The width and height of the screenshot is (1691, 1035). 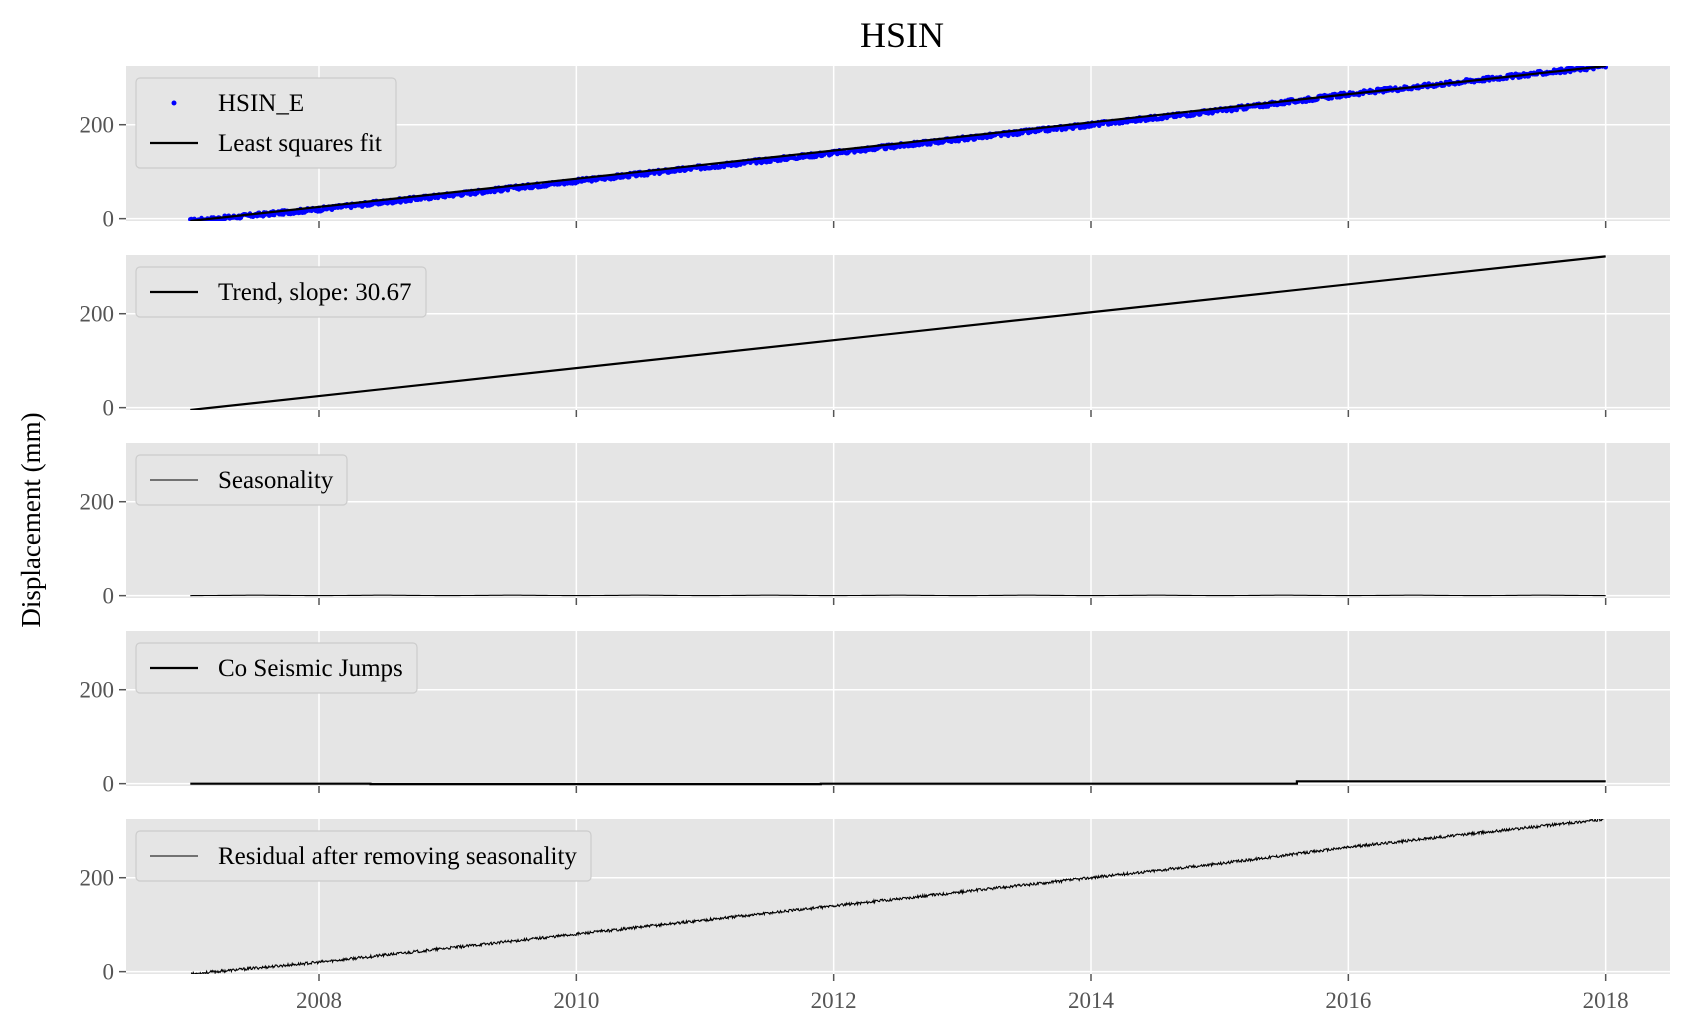 I want to click on legend: HSIN_E Least squares fit, so click(x=266, y=123).